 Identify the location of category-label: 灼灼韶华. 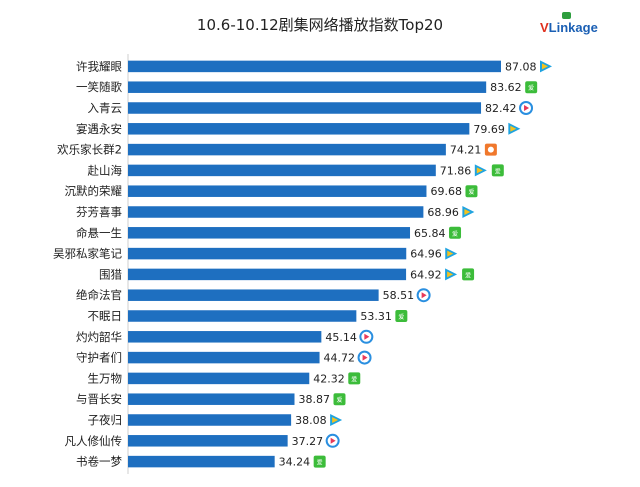
(99, 337).